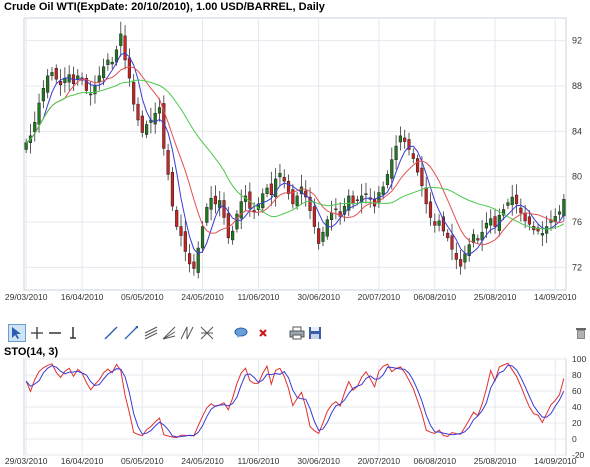 The width and height of the screenshot is (590, 467). Describe the element at coordinates (151, 333) in the screenshot. I see `channel-icon` at that location.